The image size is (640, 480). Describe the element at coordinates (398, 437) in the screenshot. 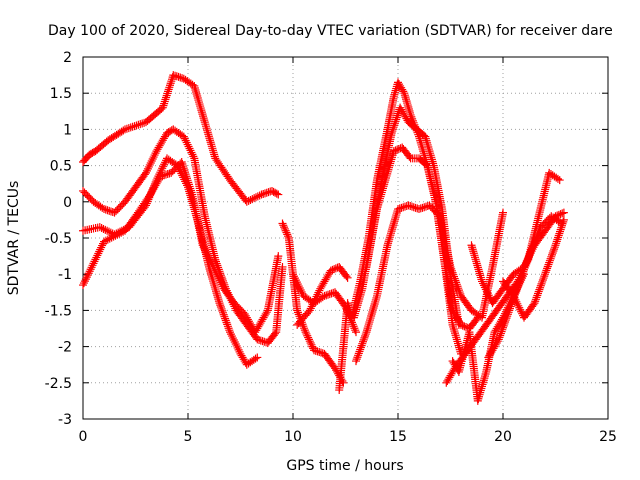

I see `x-tick-label: 15` at that location.